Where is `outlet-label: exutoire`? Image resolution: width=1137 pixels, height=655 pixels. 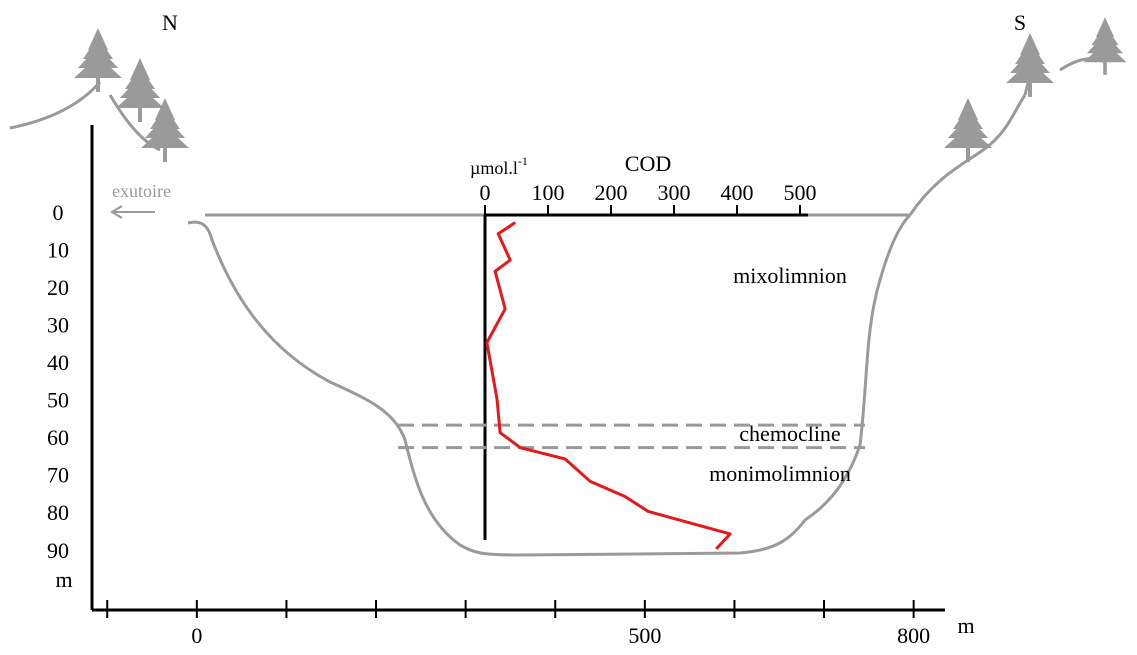
outlet-label: exutoire is located at coordinates (141, 191).